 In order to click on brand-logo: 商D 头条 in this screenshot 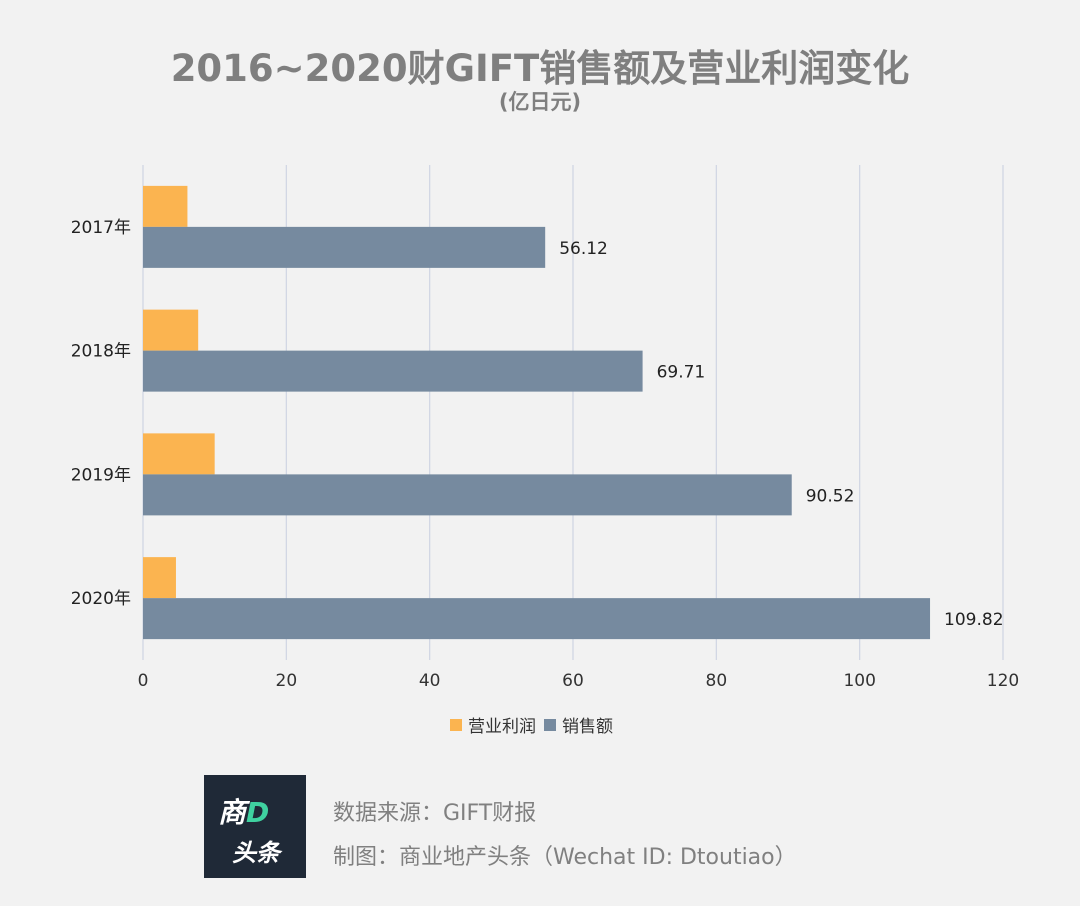, I will do `click(255, 826)`.